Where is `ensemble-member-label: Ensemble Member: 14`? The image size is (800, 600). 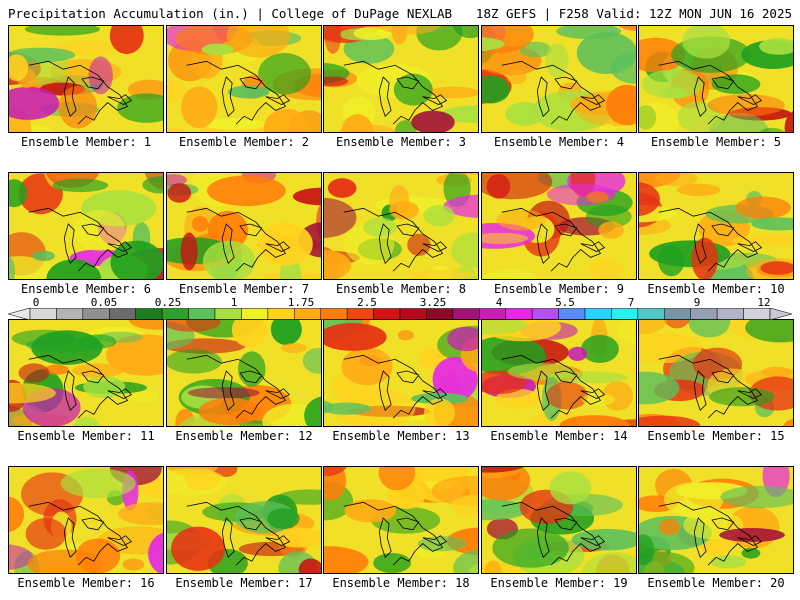
ensemble-member-label: Ensemble Member: 14 is located at coordinates (559, 436).